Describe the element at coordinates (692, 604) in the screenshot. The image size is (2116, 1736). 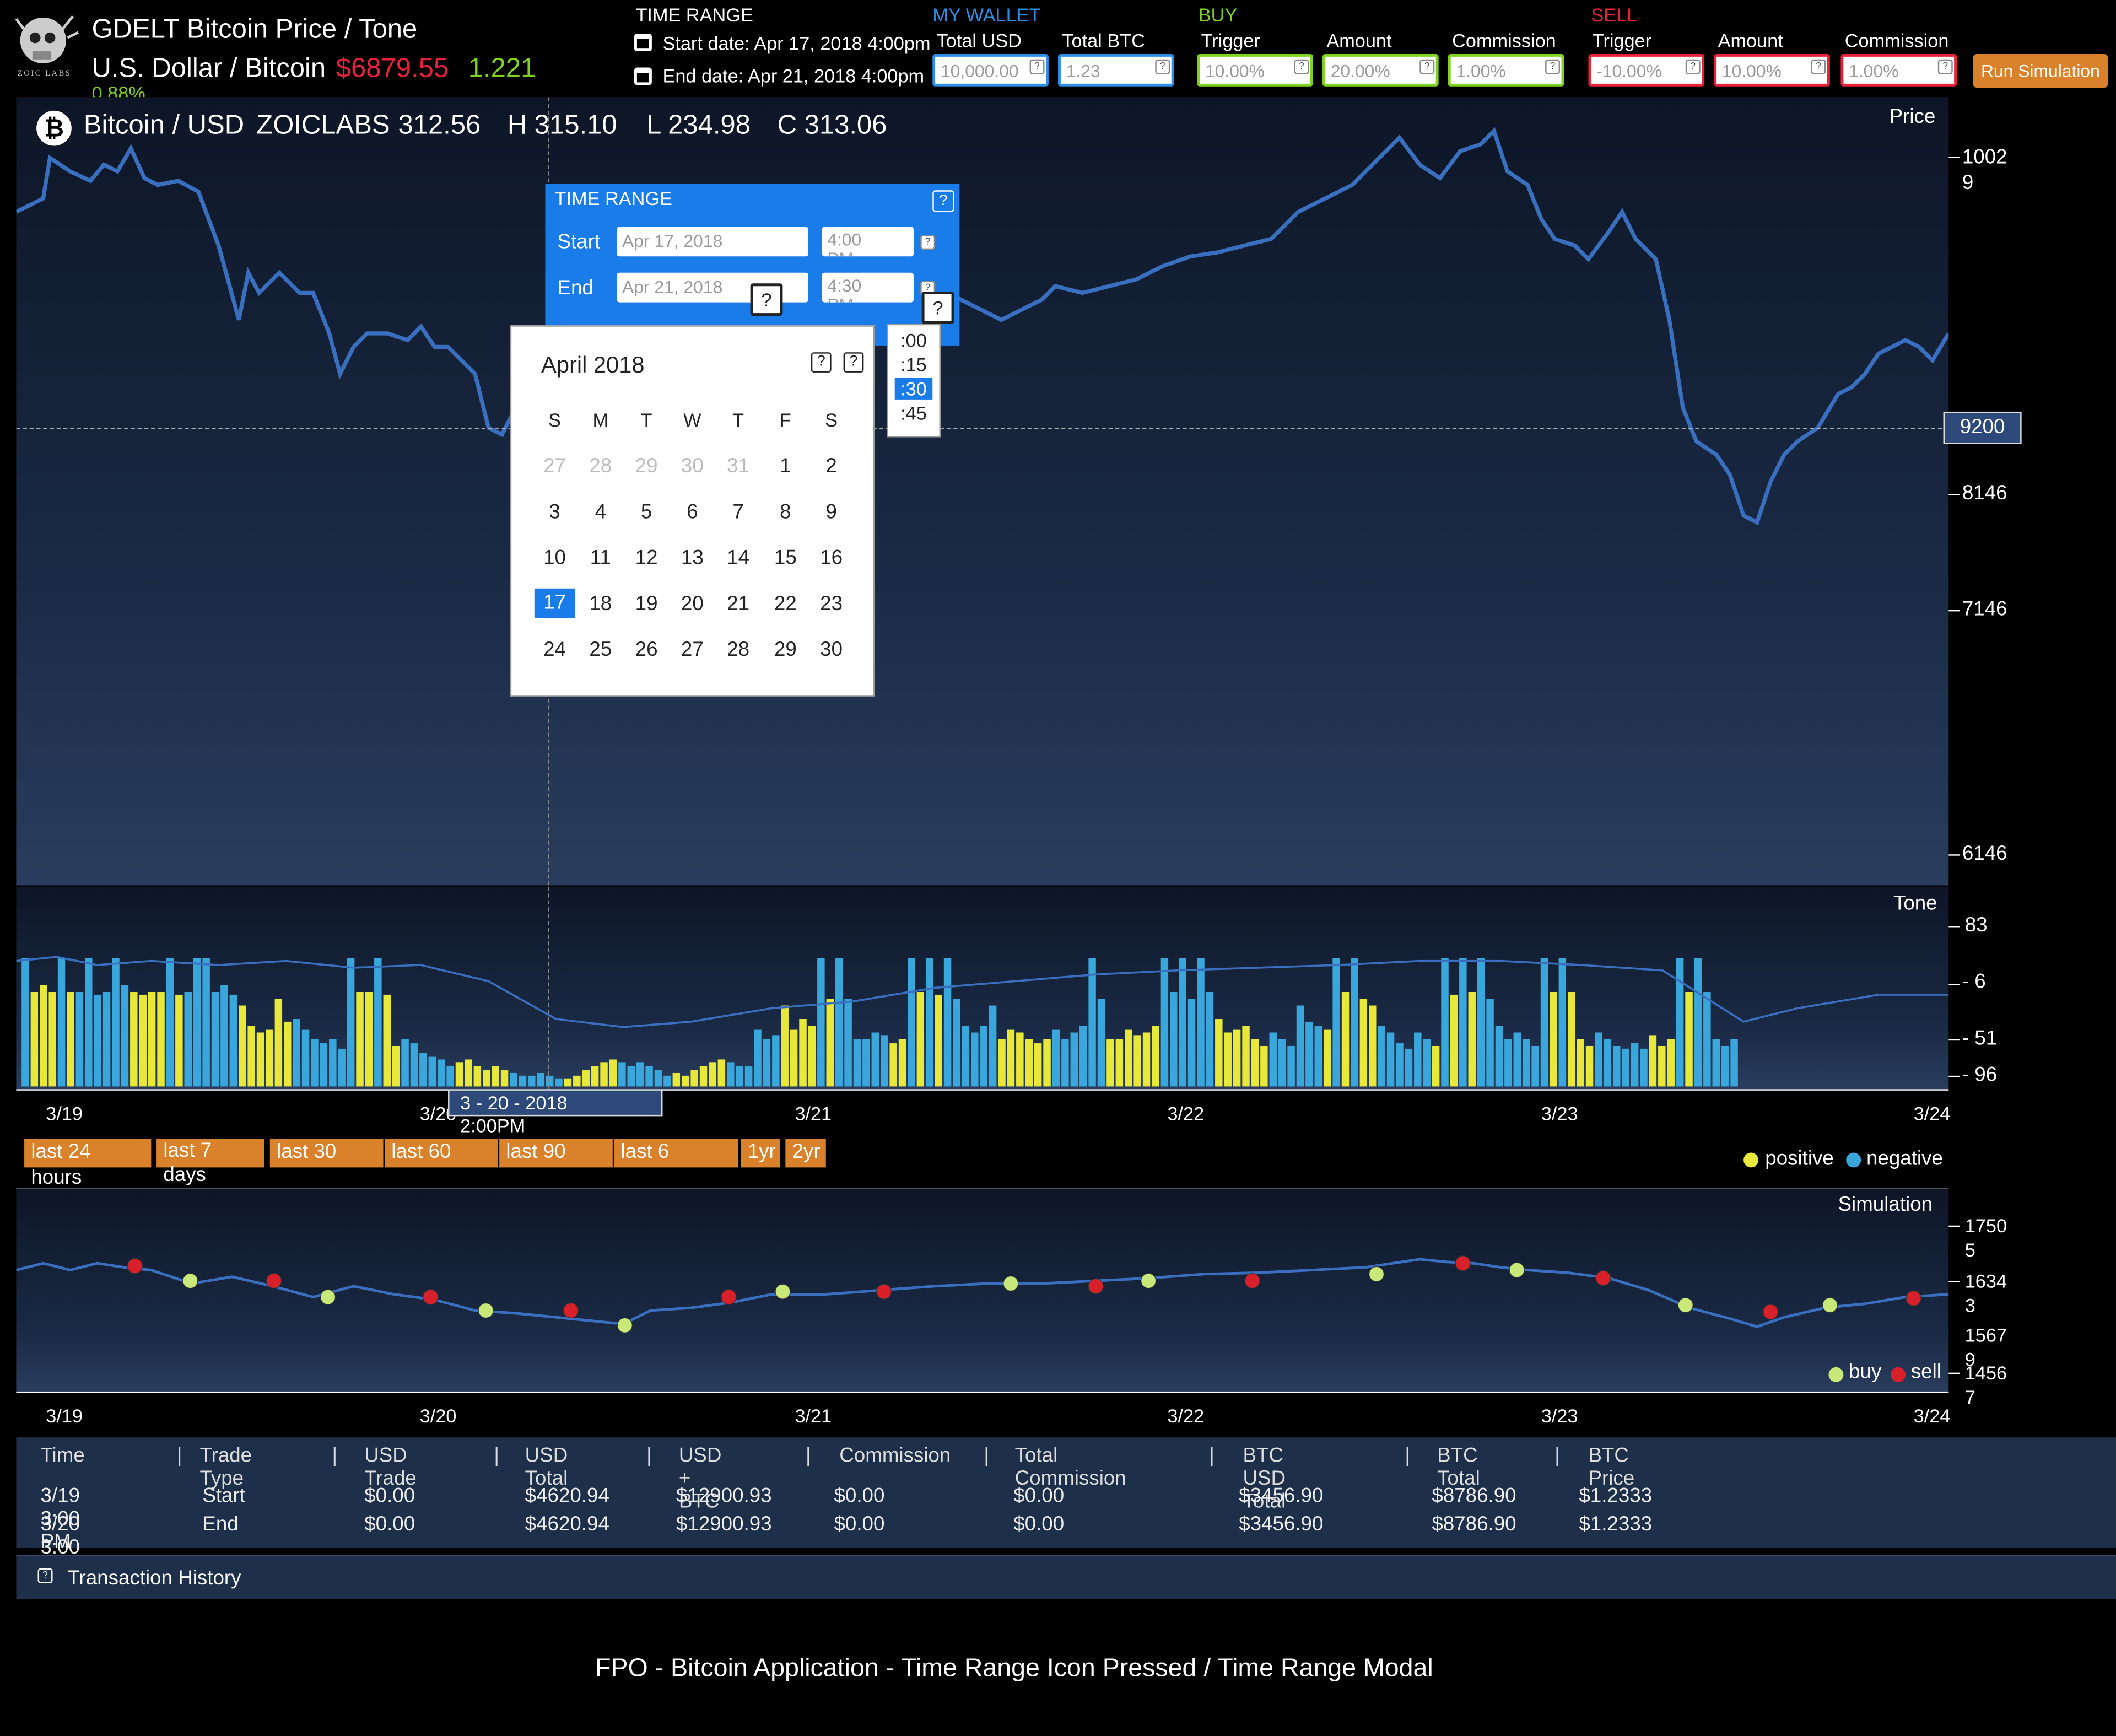
I see `calendar-day: 20` at that location.